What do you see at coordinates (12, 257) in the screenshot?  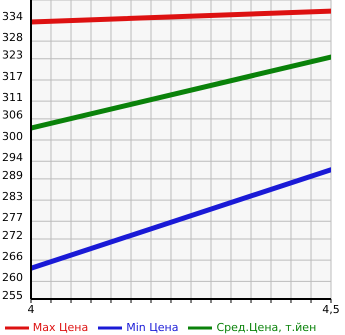 I see `y-tick-label: 266` at bounding box center [12, 257].